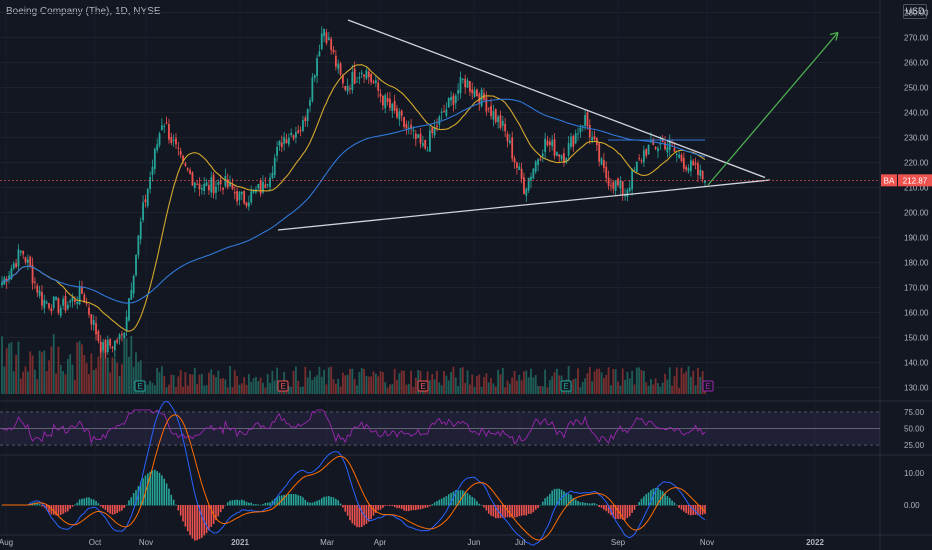 This screenshot has height=550, width=932. I want to click on projection-arrowhead, so click(834, 36).